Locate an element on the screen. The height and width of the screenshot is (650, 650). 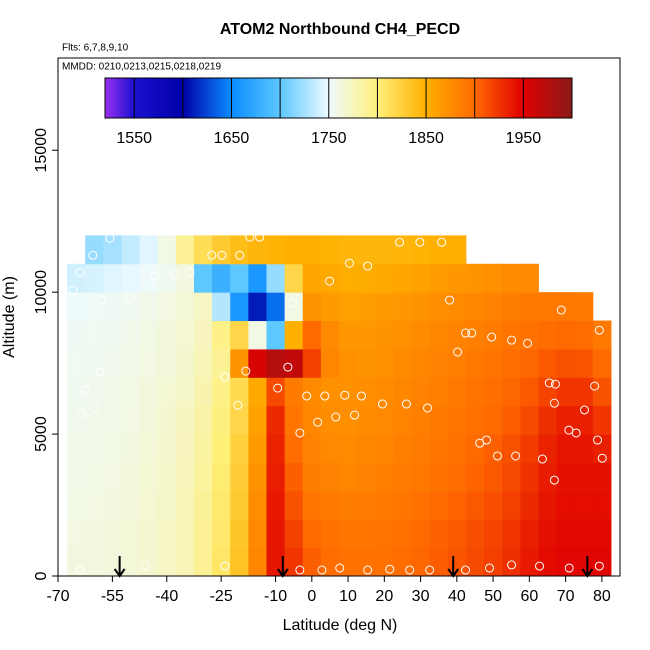
x-tick-label: 60 is located at coordinates (529, 596).